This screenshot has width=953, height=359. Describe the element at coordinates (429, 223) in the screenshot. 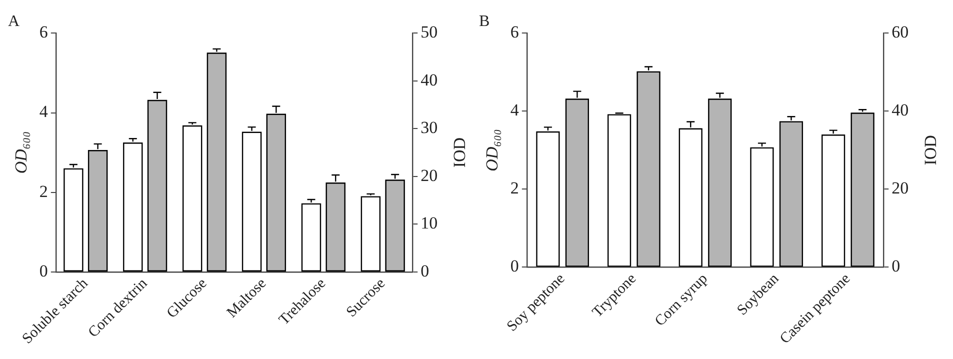

I see `y2-tick-label: 10` at that location.